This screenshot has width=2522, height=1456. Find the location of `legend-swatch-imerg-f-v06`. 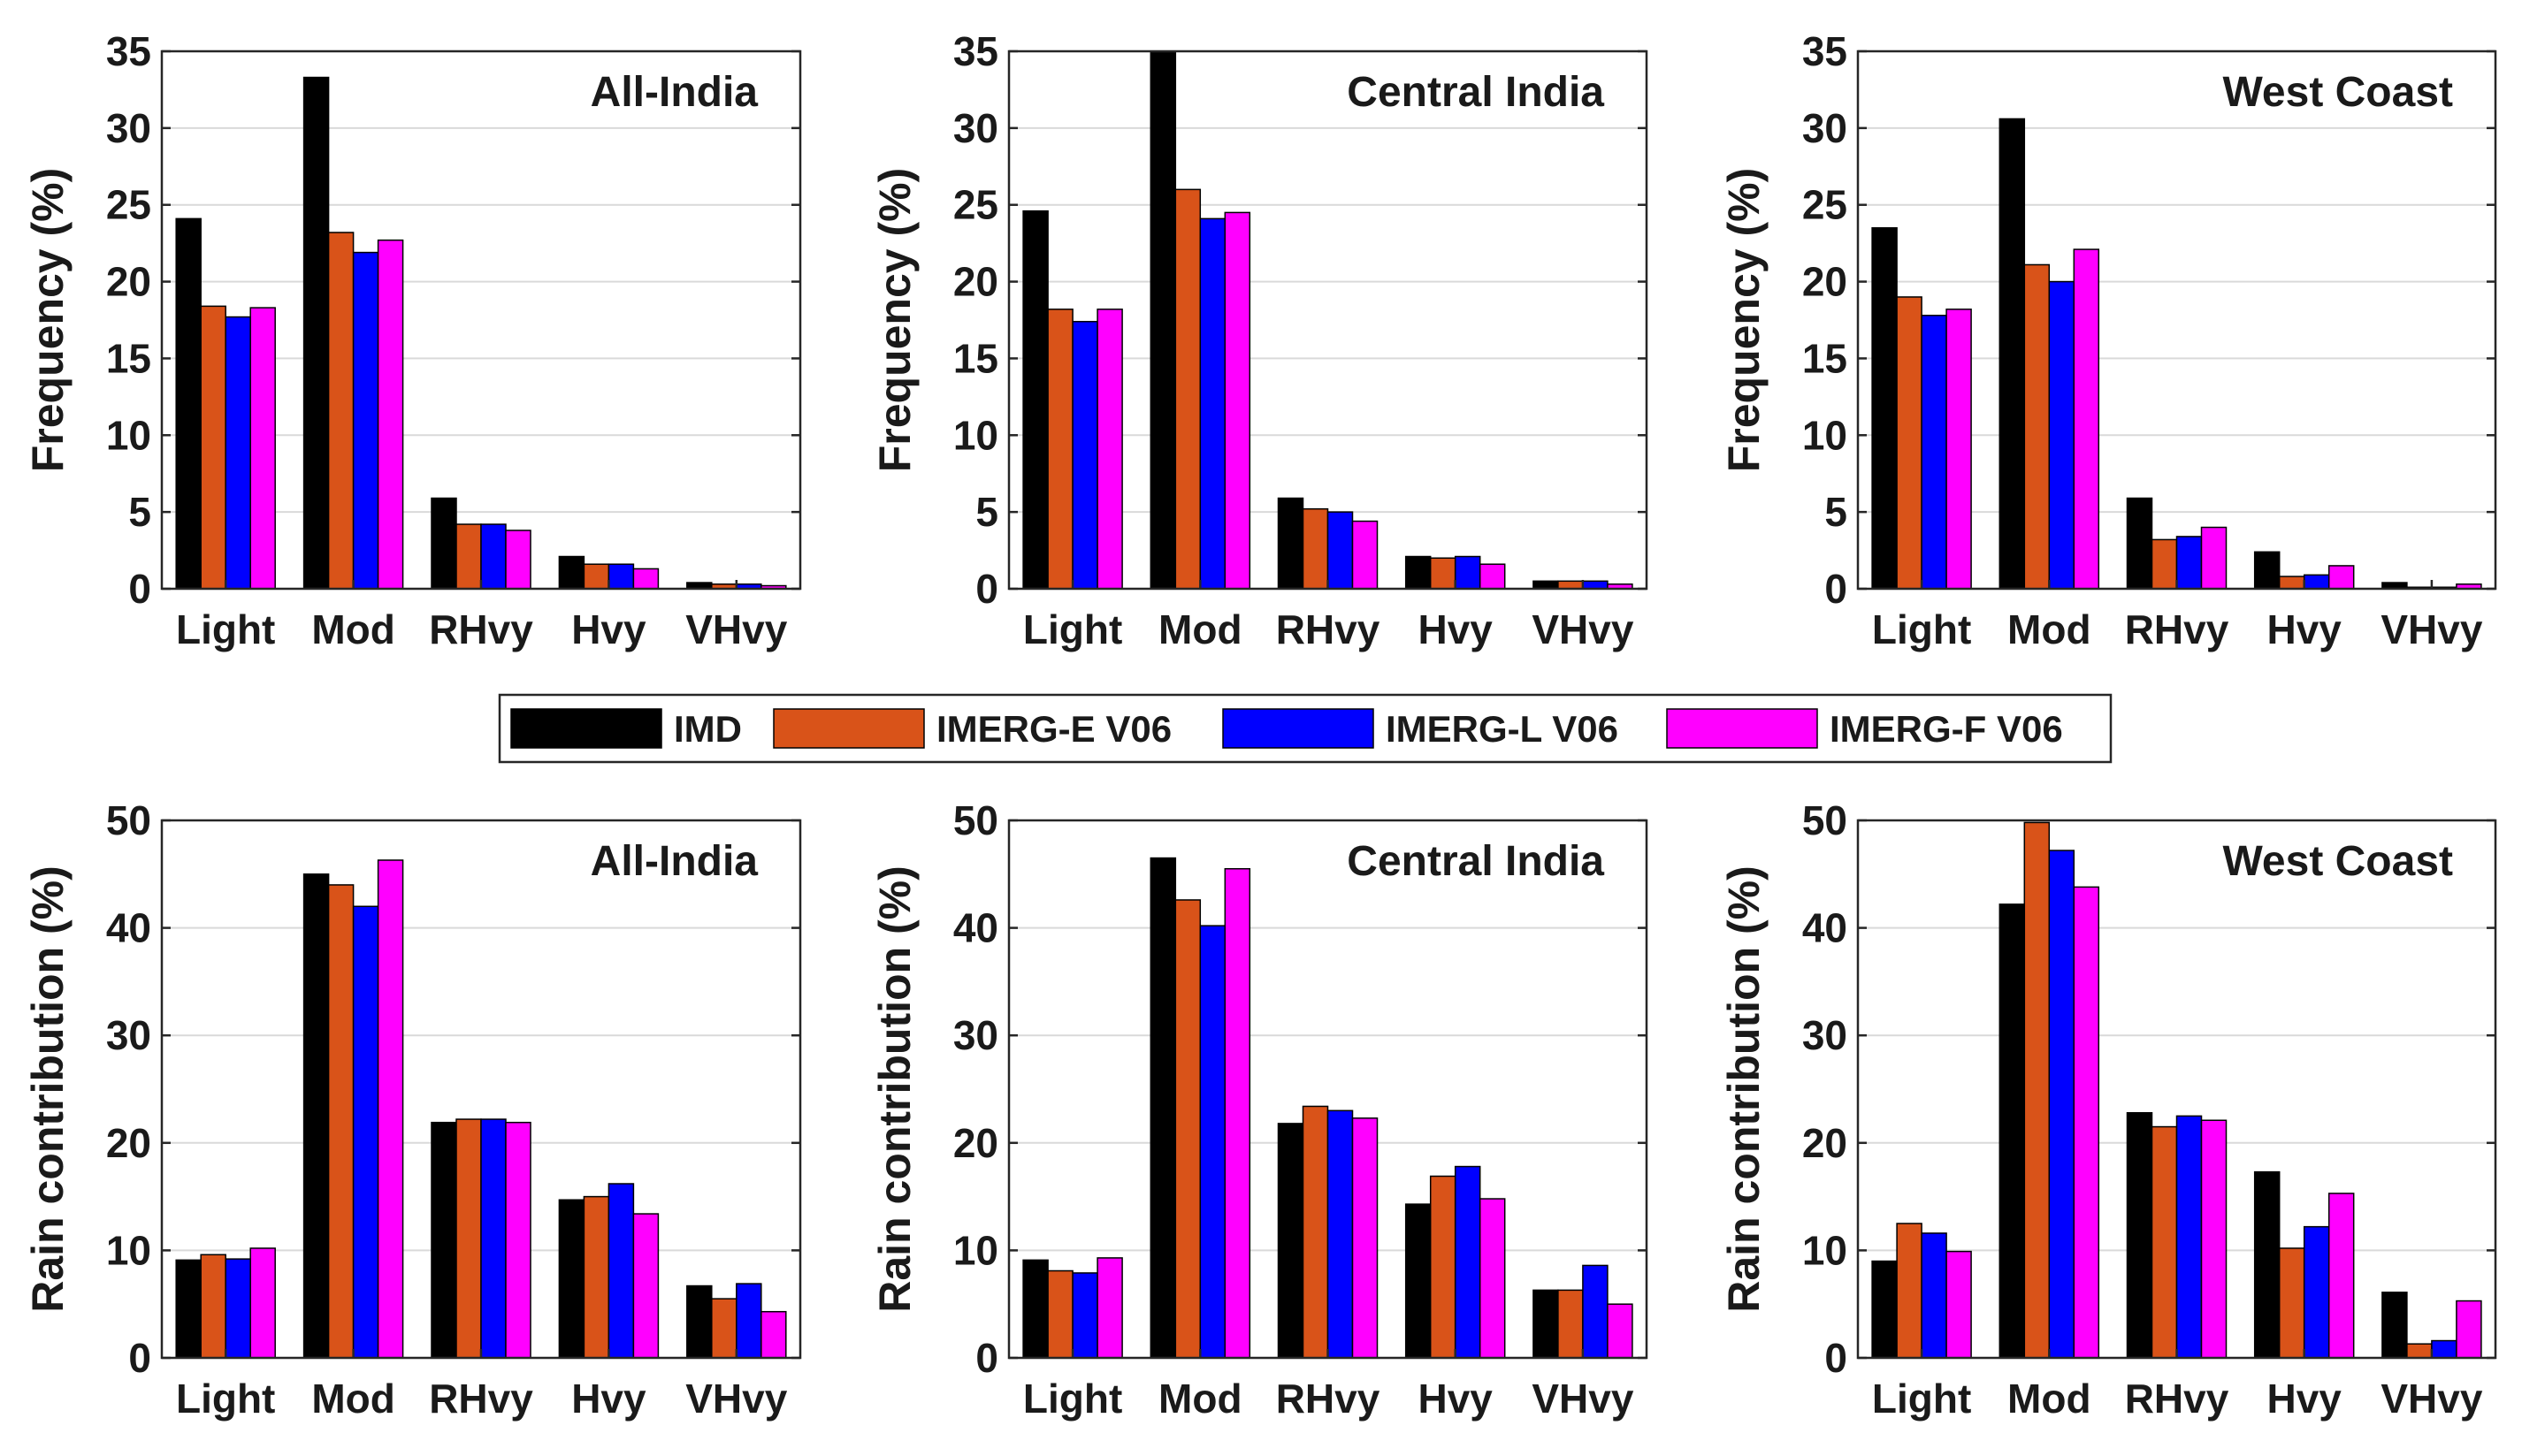

legend-swatch-imerg-f-v06 is located at coordinates (1742, 728).